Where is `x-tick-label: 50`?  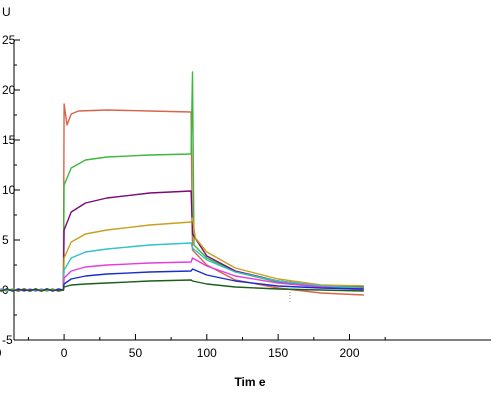
x-tick-label: 50 is located at coordinates (136, 353).